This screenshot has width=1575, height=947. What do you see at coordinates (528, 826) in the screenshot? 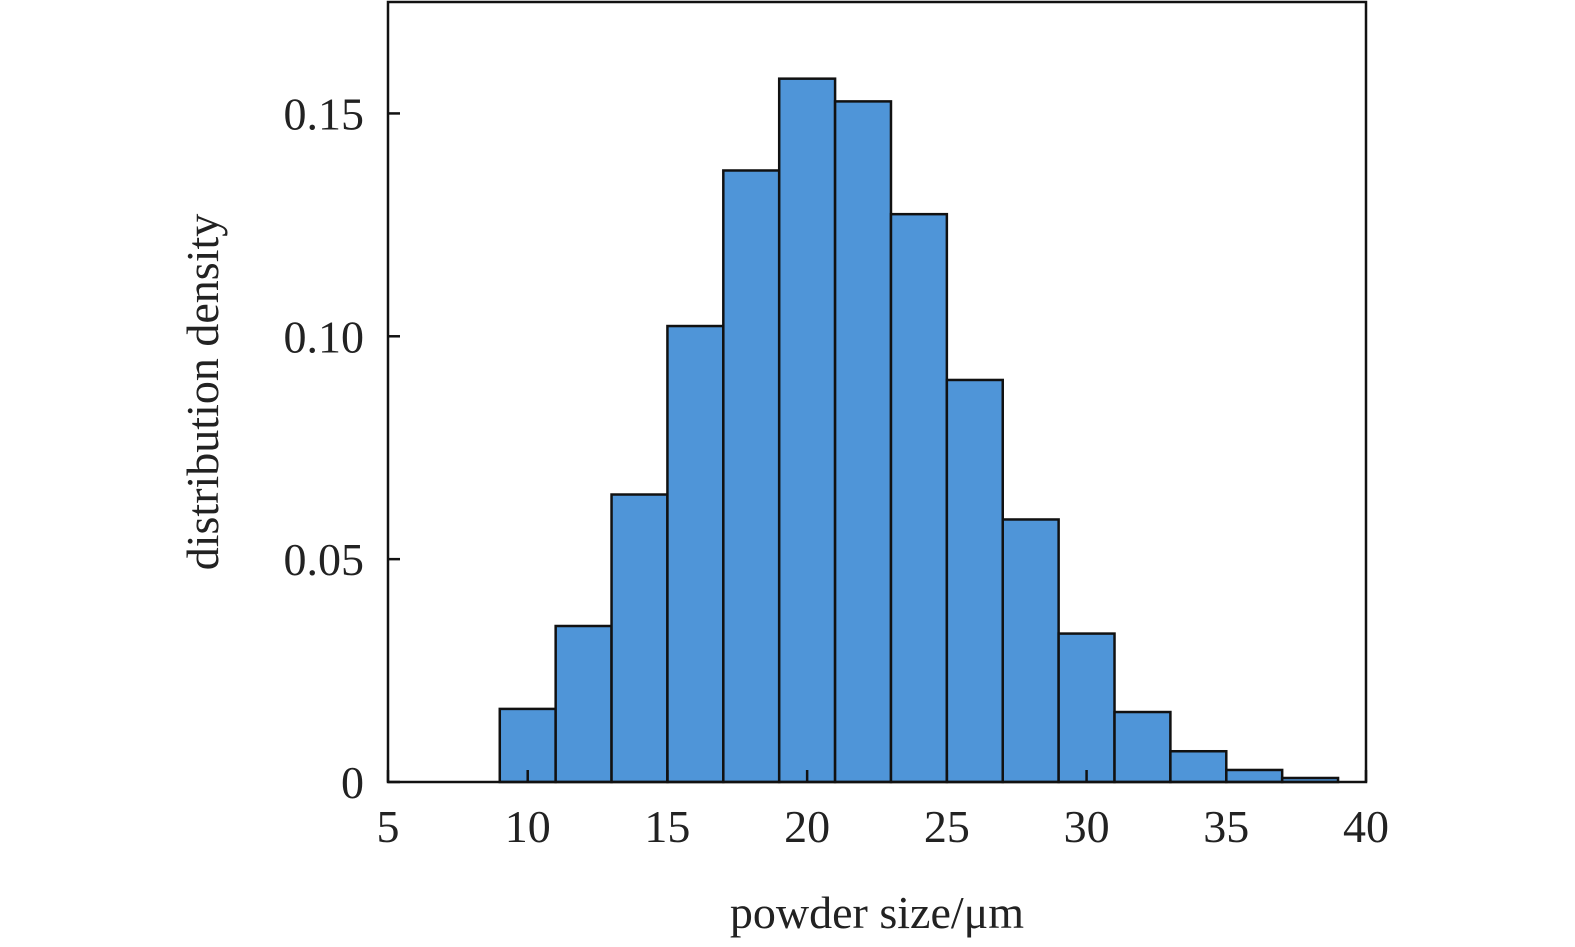
I see `x-tick-label: 10` at bounding box center [528, 826].